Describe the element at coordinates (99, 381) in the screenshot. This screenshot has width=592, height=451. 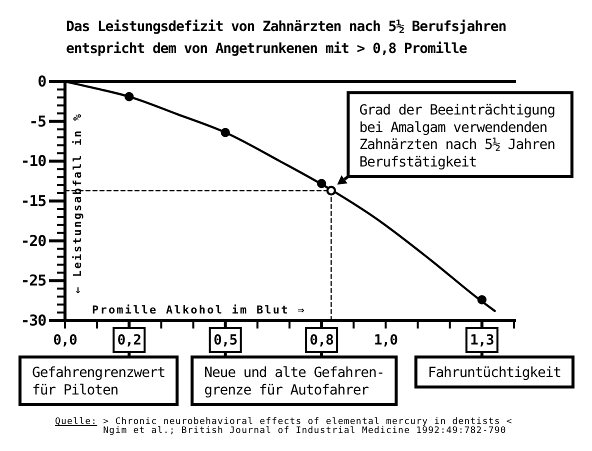
I see `text: Gefahrengrenzwert für Piloten` at that location.